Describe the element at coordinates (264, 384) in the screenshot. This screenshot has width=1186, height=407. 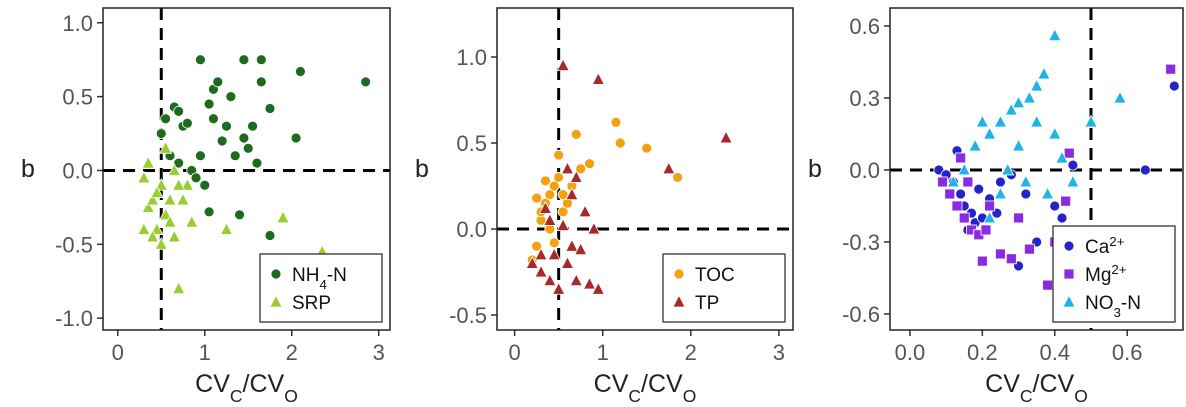
I see `text-segment: /CV` at that location.